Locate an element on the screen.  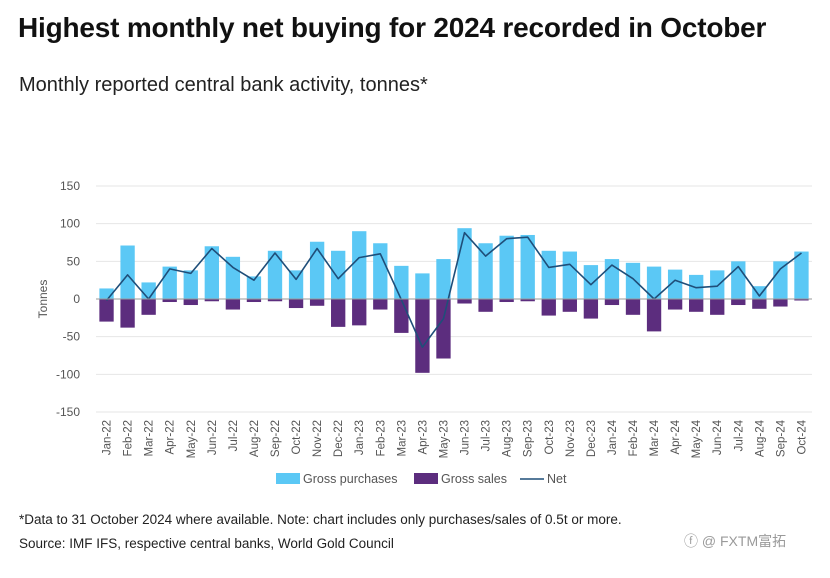
watermark-text: FXTM富拓 is located at coordinates (753, 541).